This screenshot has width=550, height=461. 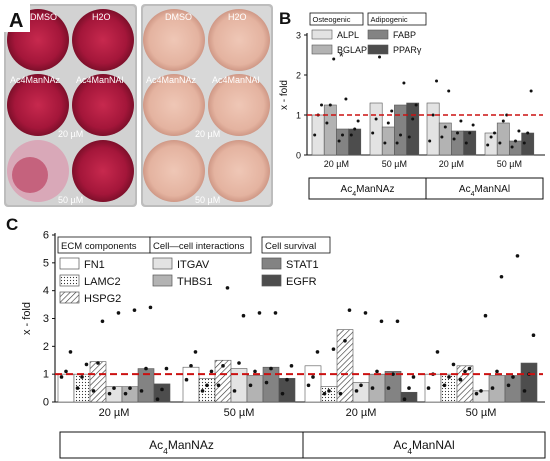 What do you see at coordinates (191, 384) in the screenshot?
I see `bar-fn1` at bounding box center [191, 384].